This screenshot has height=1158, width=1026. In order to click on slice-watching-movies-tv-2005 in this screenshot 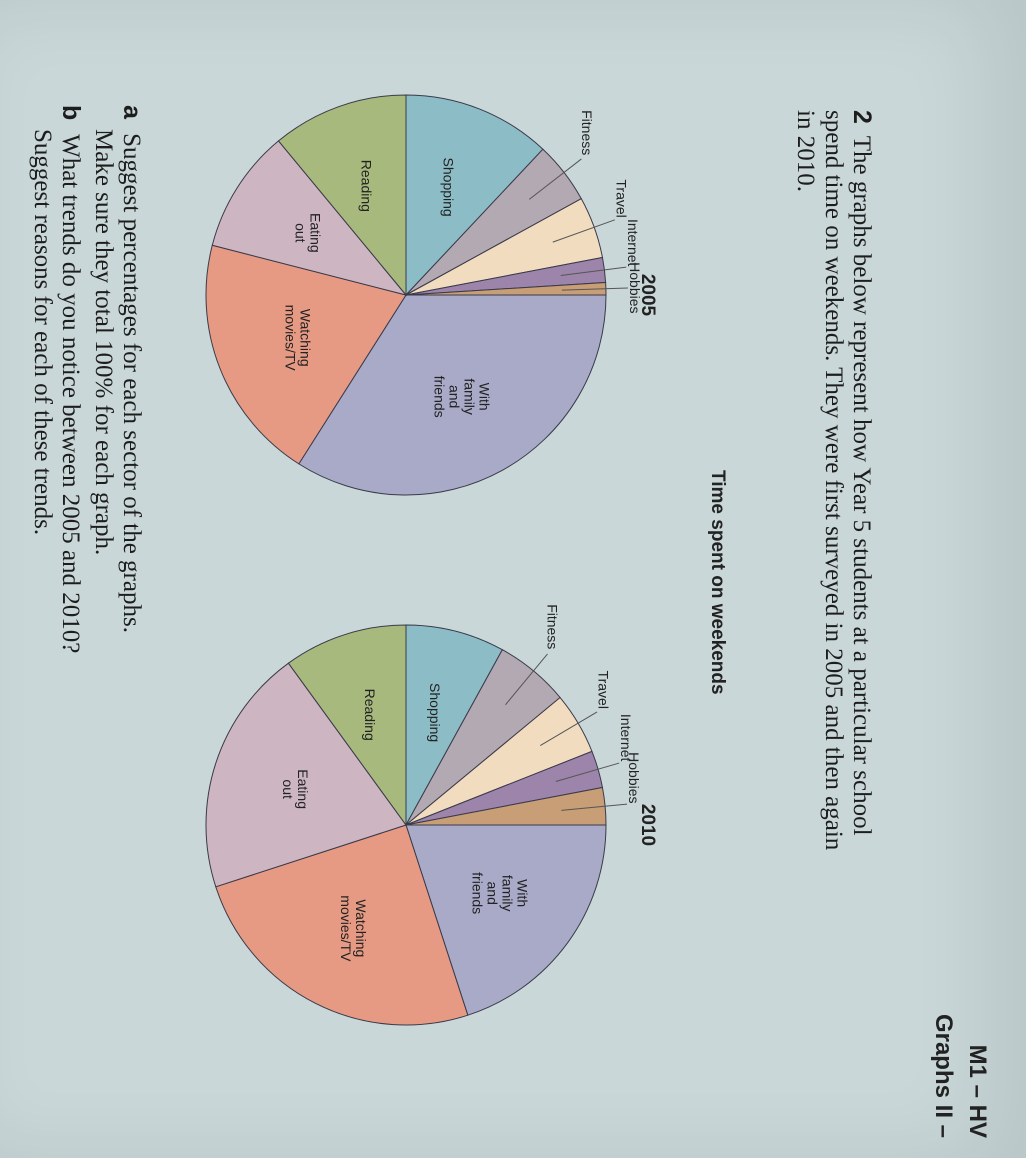, I will do `click(306, 354)`.